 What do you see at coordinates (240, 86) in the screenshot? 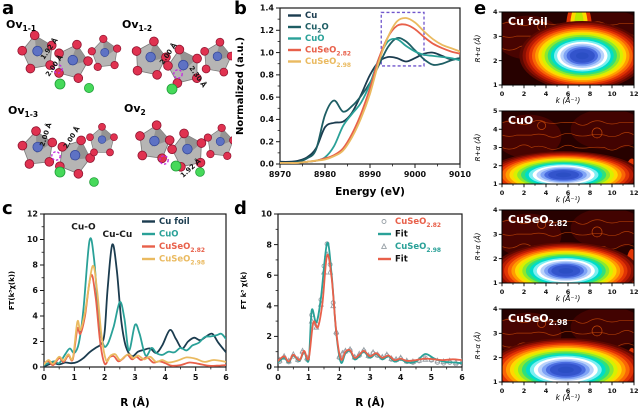
I see `svg-text: Normalized (a.u.)` at bounding box center [240, 86].